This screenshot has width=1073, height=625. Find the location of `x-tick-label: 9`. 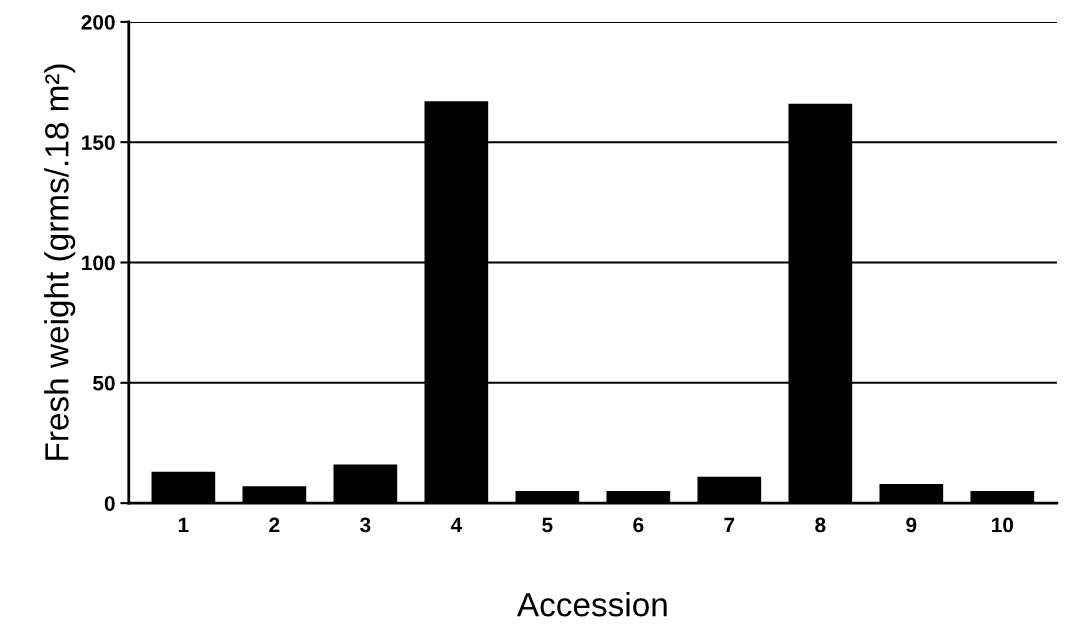

x-tick-label: 9 is located at coordinates (911, 525).